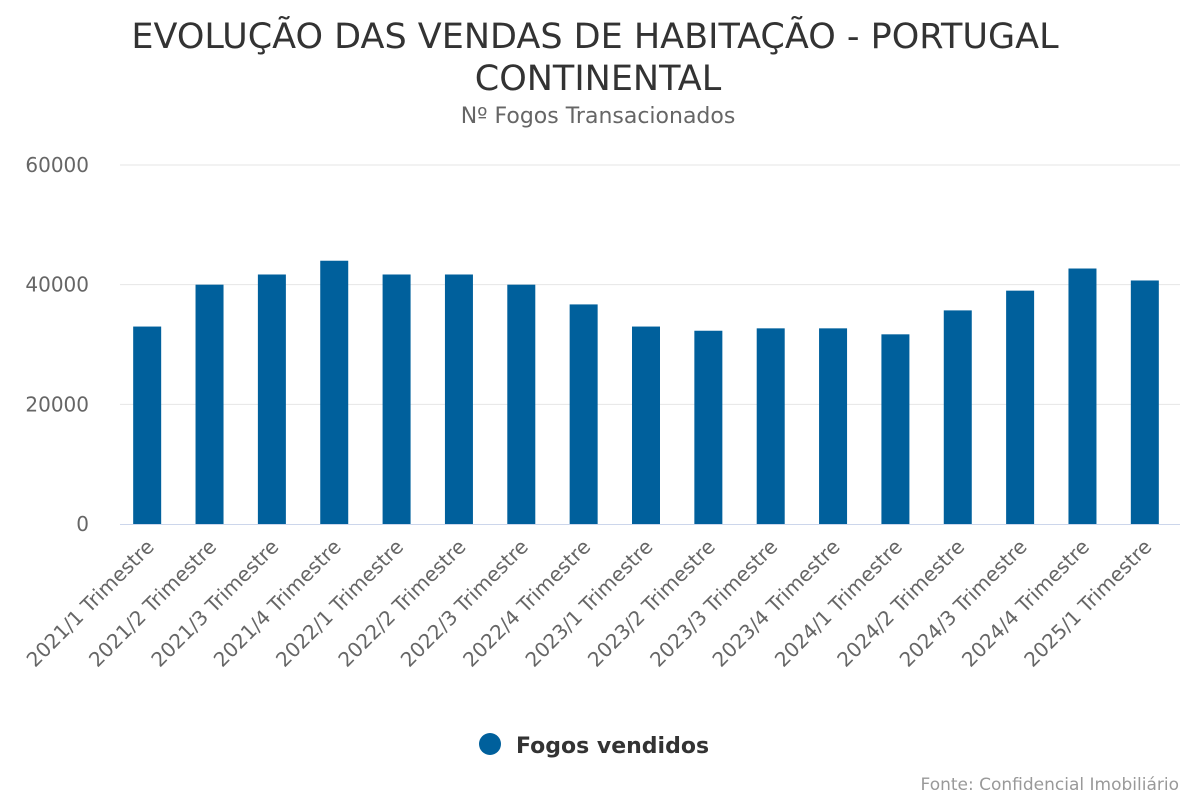 Image resolution: width=1200 pixels, height=800 pixels. What do you see at coordinates (490, 744) in the screenshot?
I see `legend-marker-icon` at bounding box center [490, 744].